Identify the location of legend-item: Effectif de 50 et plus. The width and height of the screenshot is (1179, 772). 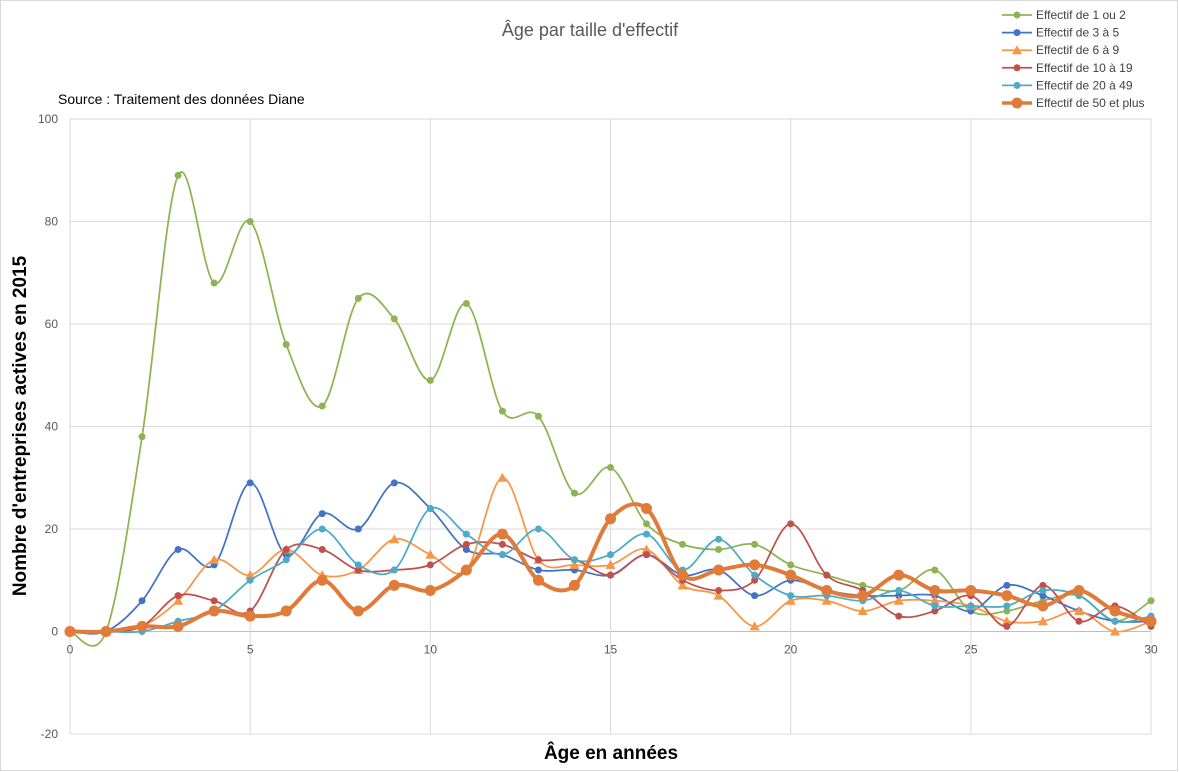
(1073, 103).